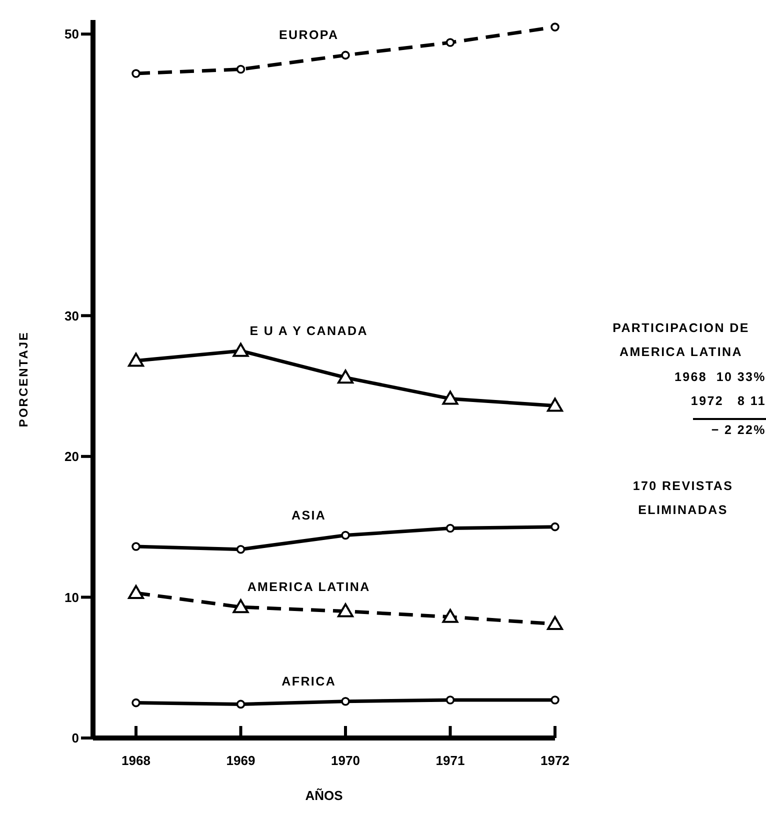 The width and height of the screenshot is (766, 813). What do you see at coordinates (345, 760) in the screenshot?
I see `x-tick-label: 1970` at bounding box center [345, 760].